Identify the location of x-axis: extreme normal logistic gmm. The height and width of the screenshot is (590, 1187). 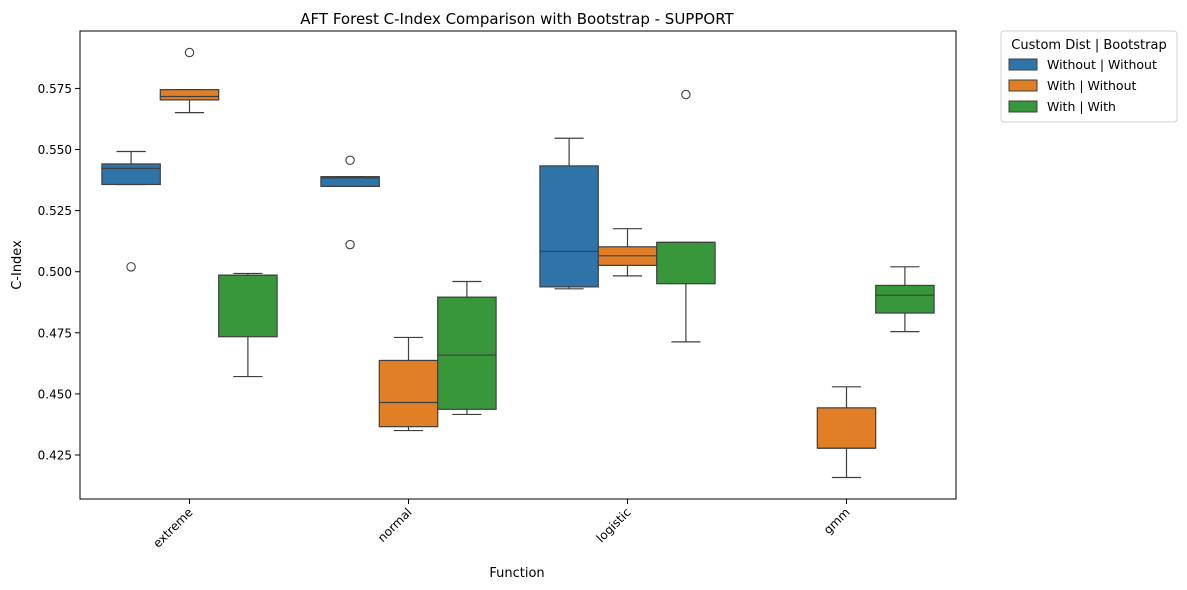
(501, 525).